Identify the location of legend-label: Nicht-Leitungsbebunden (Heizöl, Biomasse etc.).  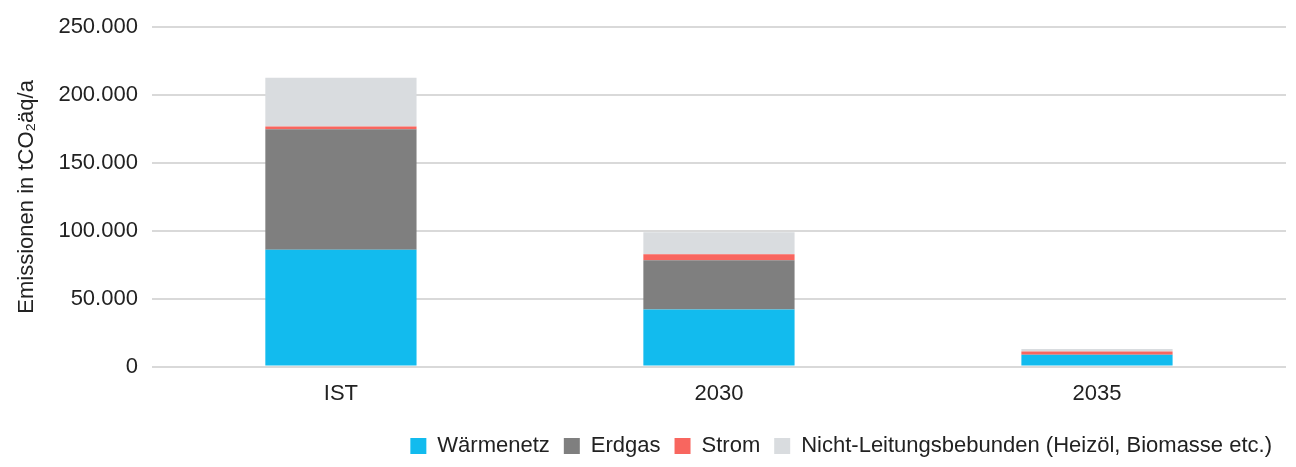
(1037, 445).